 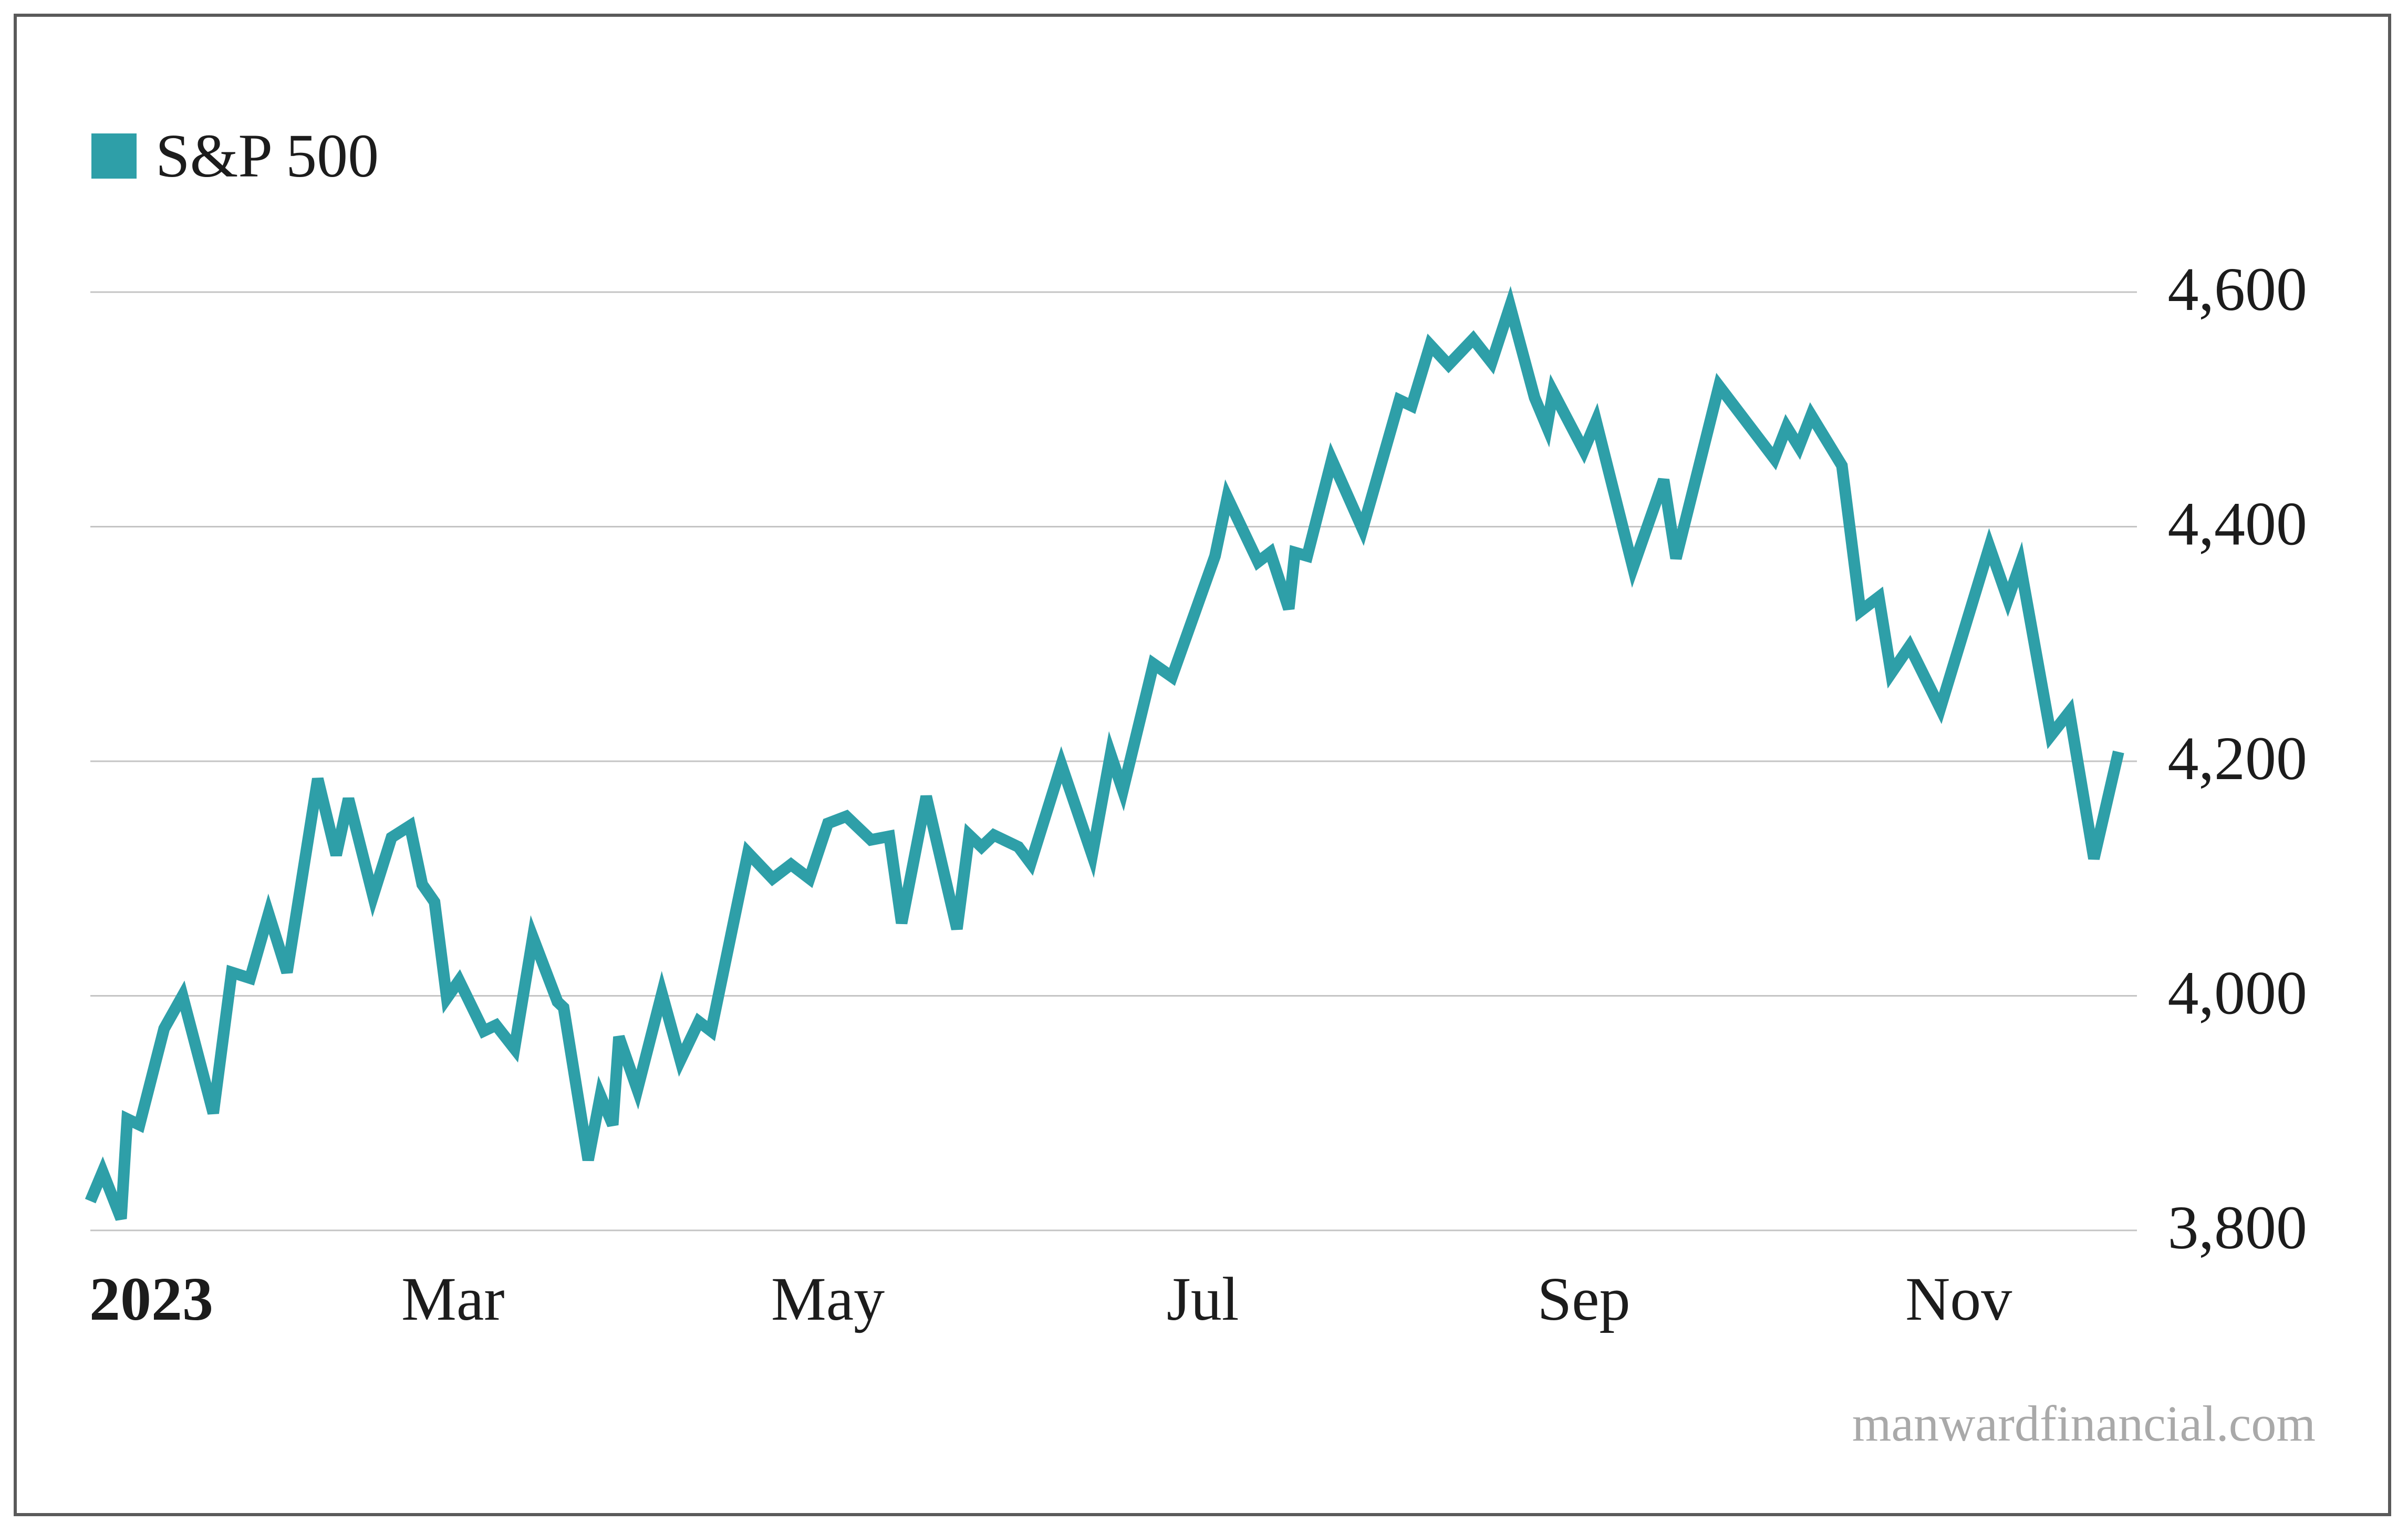 I want to click on y-tick-label: 4,200, so click(x=2238, y=758).